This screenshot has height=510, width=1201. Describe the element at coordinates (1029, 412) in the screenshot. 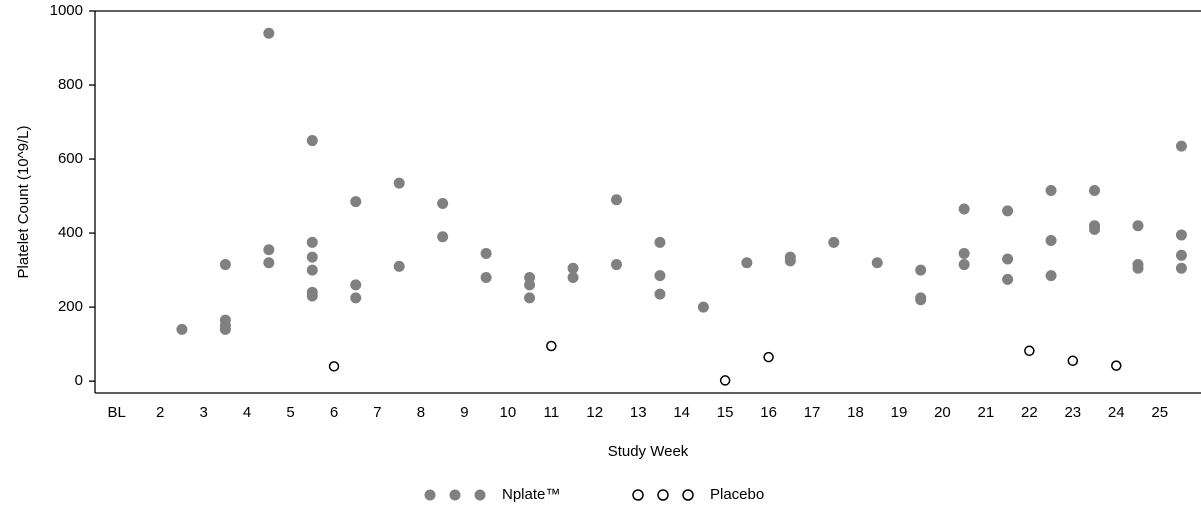

I see `x-tick-label: 22` at that location.